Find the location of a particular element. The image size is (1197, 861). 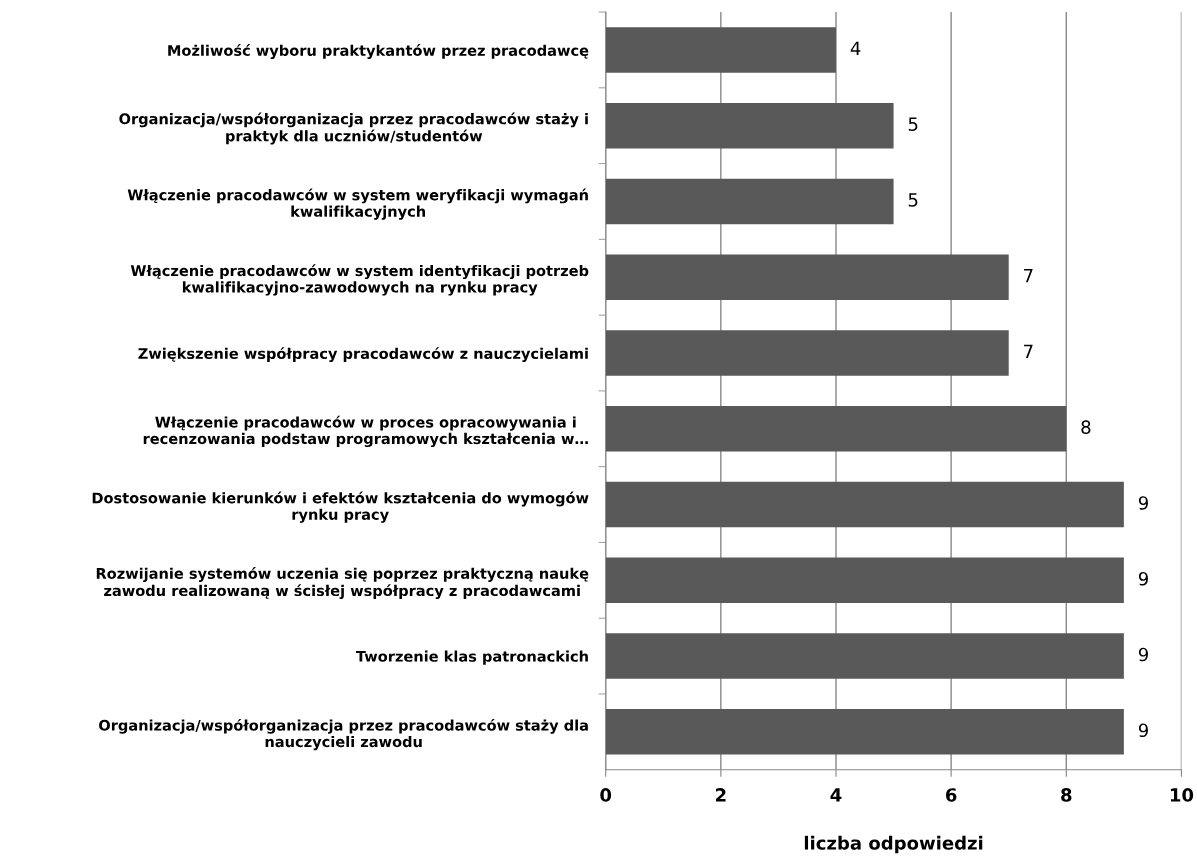

x-tick-label: 8 is located at coordinates (1066, 795).